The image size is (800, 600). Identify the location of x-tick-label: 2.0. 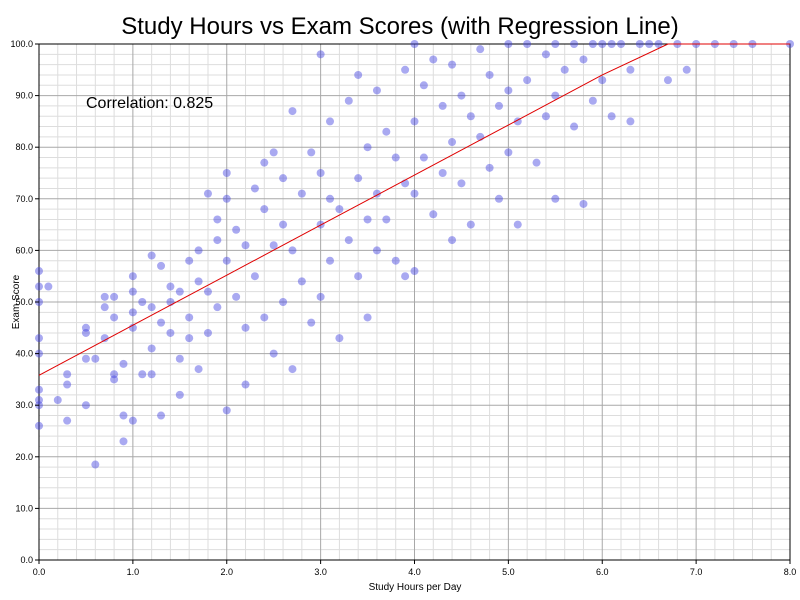
(226, 572).